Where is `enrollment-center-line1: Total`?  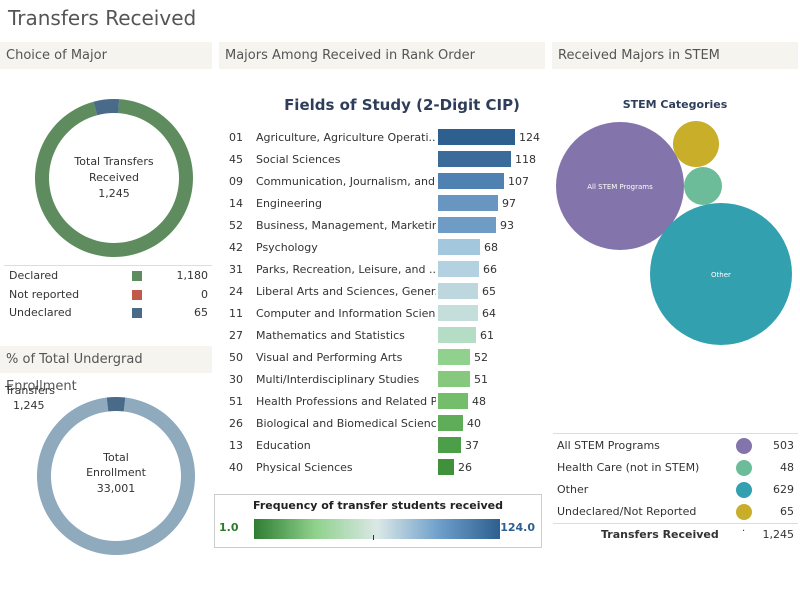 enrollment-center-line1: Total is located at coordinates (115, 457).